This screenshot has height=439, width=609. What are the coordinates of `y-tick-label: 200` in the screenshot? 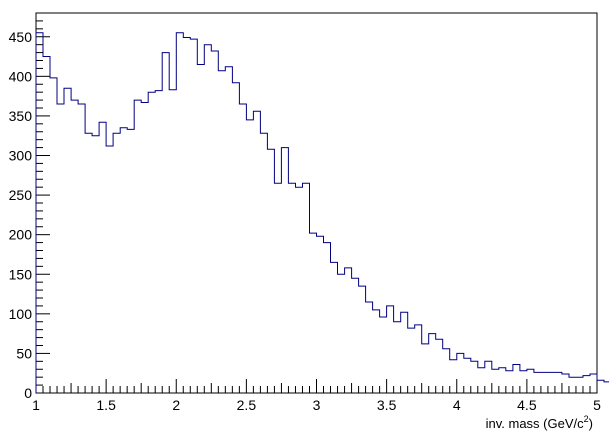 It's located at (21, 235).